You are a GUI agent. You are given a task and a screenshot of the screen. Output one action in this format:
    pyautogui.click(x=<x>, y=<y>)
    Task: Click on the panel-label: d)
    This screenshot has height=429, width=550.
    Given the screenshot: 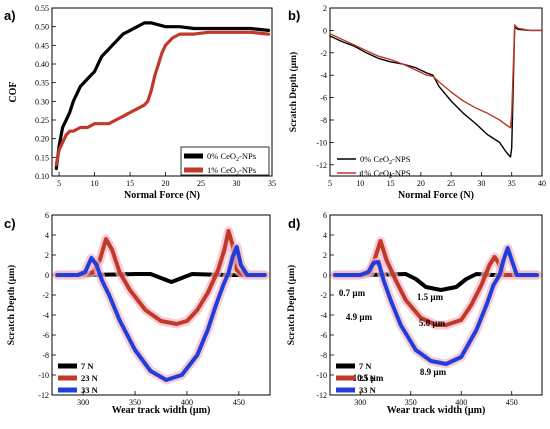 What is the action you would take?
    pyautogui.click(x=294, y=223)
    